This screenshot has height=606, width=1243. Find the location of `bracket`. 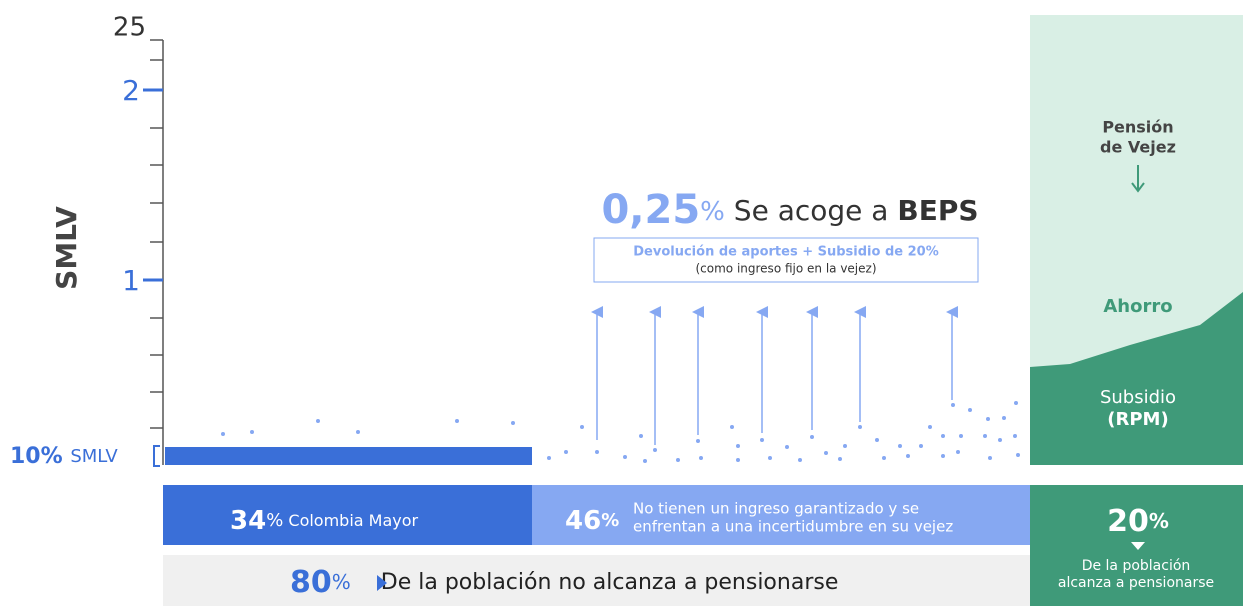

bracket is located at coordinates (156, 456).